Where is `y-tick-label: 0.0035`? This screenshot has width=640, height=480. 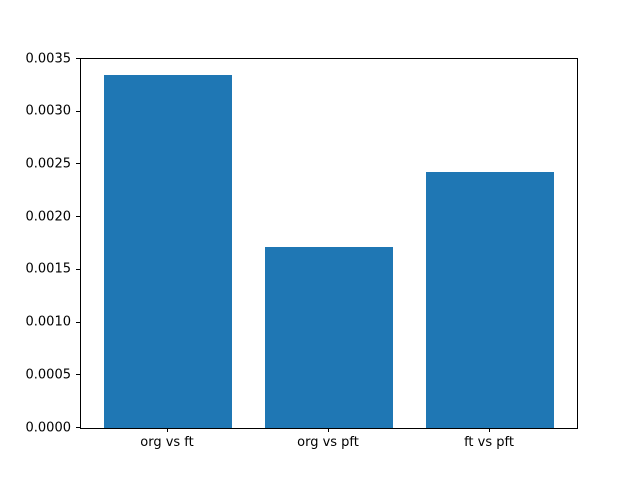 y-tick-label: 0.0035 is located at coordinates (48, 58).